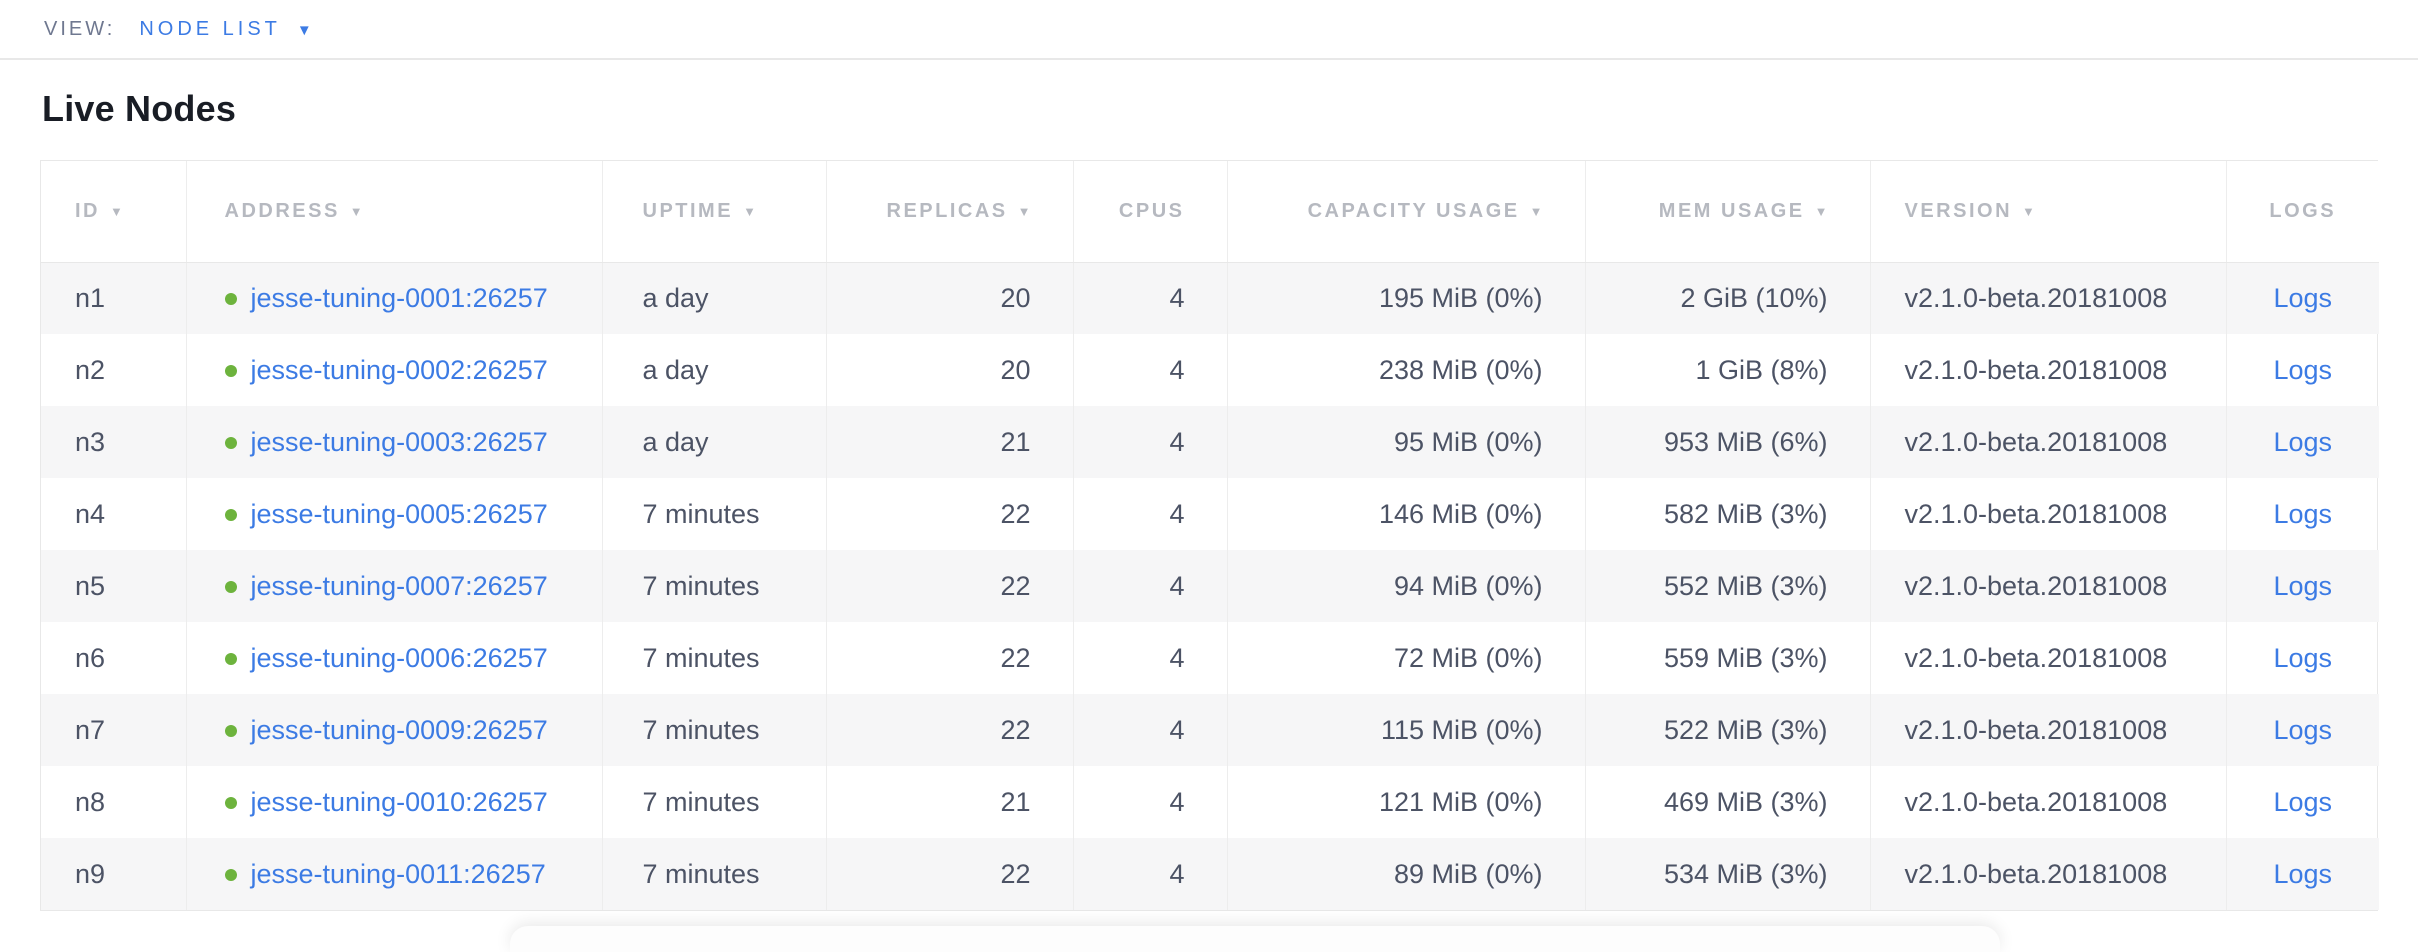  Describe the element at coordinates (225, 29) in the screenshot. I see `view-selector-dropdown: NODE LIST ▼` at that location.